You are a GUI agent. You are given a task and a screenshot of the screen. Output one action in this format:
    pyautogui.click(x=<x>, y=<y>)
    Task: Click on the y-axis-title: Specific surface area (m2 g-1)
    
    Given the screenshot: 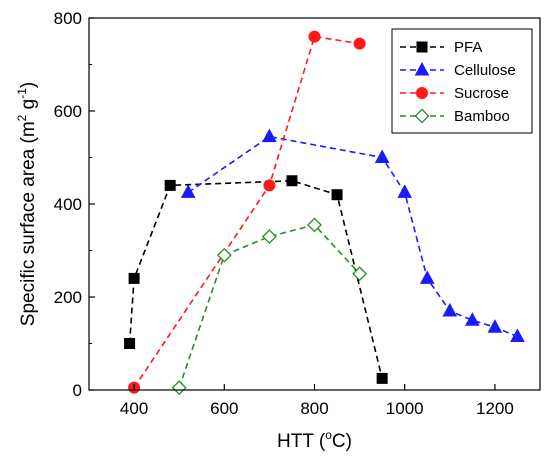 What is the action you would take?
    pyautogui.click(x=27, y=204)
    